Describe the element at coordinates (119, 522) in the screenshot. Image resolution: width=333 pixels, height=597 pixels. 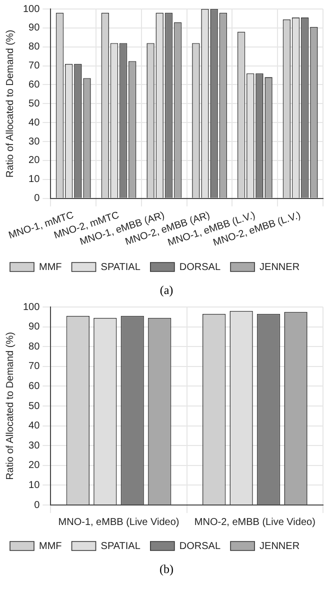
I see `x-tick-label: MNO-1, eMBB (Live Video)` at that location.